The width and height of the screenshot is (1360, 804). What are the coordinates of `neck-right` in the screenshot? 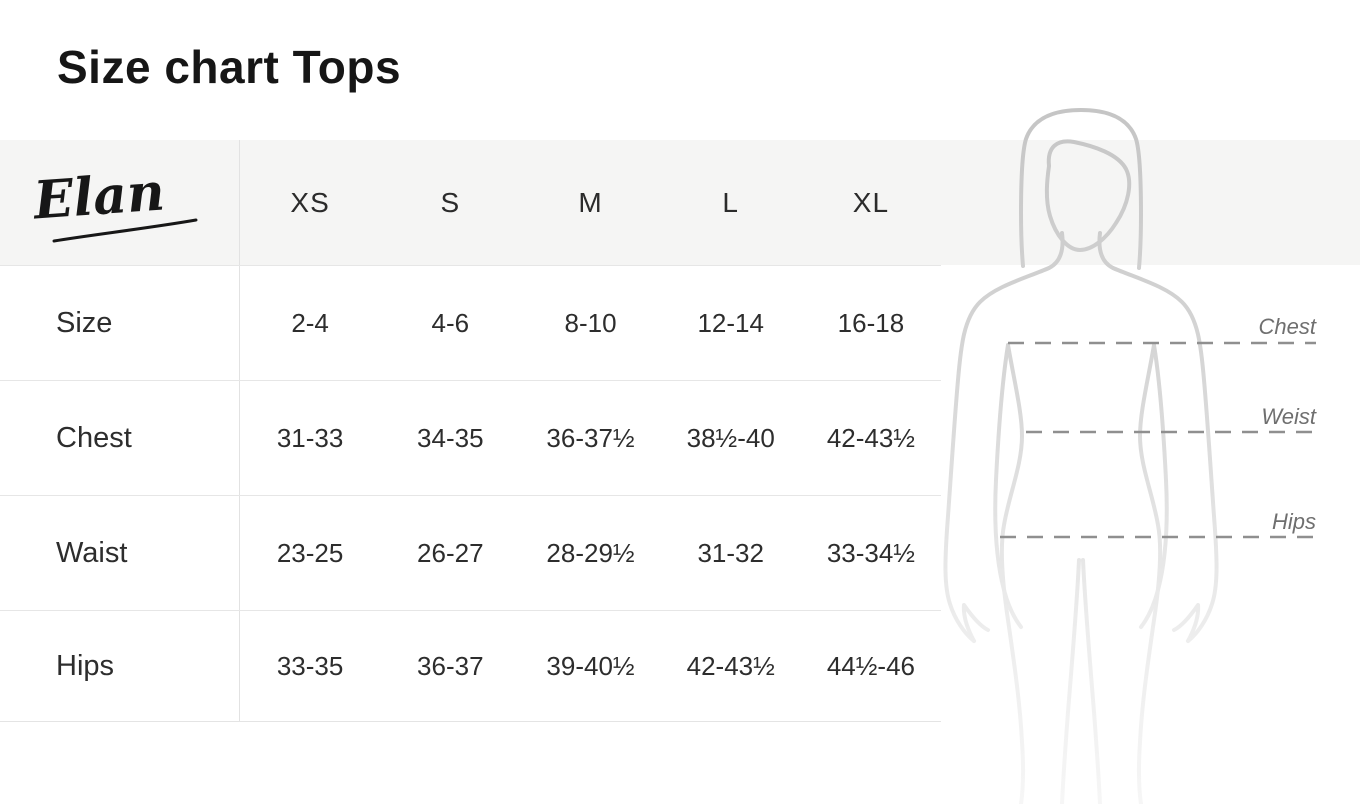 It's located at (1106, 250).